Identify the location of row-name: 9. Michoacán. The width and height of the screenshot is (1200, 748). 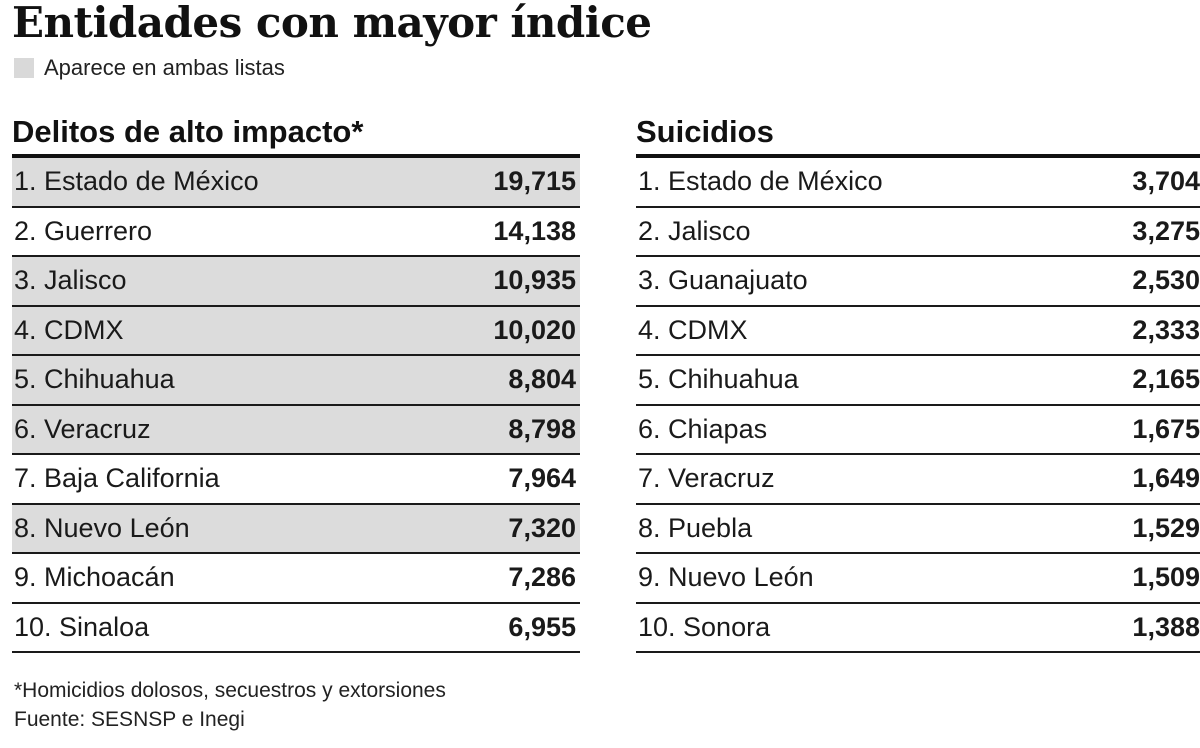
(94, 577).